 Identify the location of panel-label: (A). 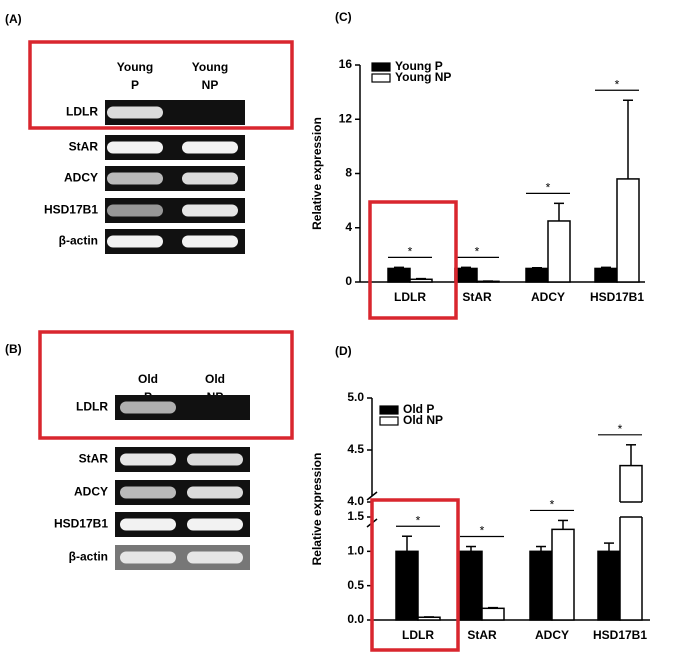
(13, 19).